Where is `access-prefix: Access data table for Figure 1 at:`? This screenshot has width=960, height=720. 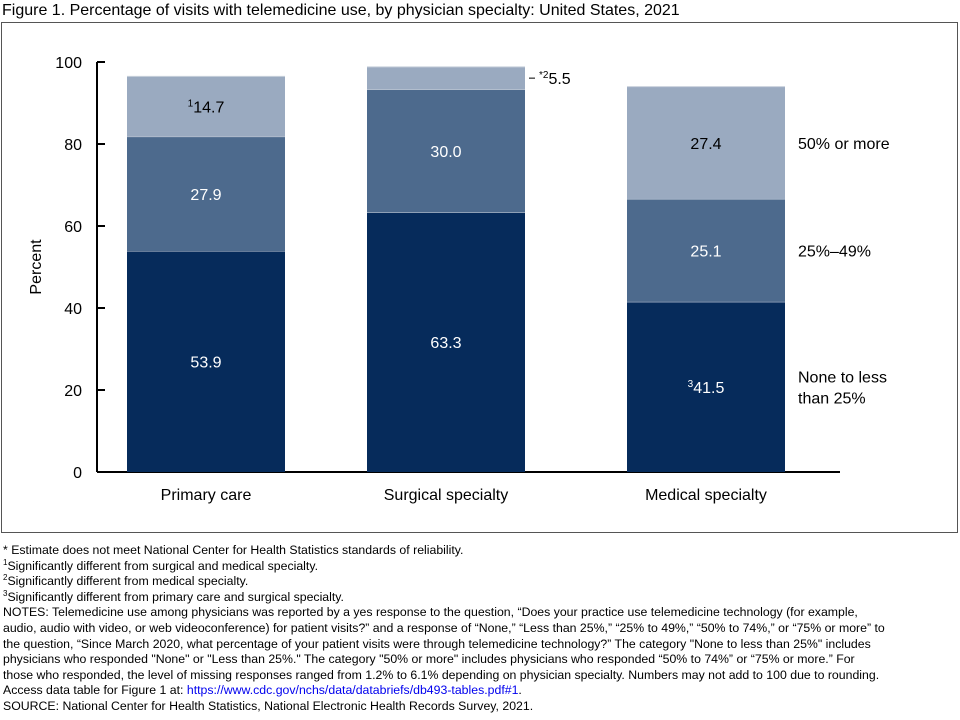 access-prefix: Access data table for Figure 1 at: is located at coordinates (95, 690).